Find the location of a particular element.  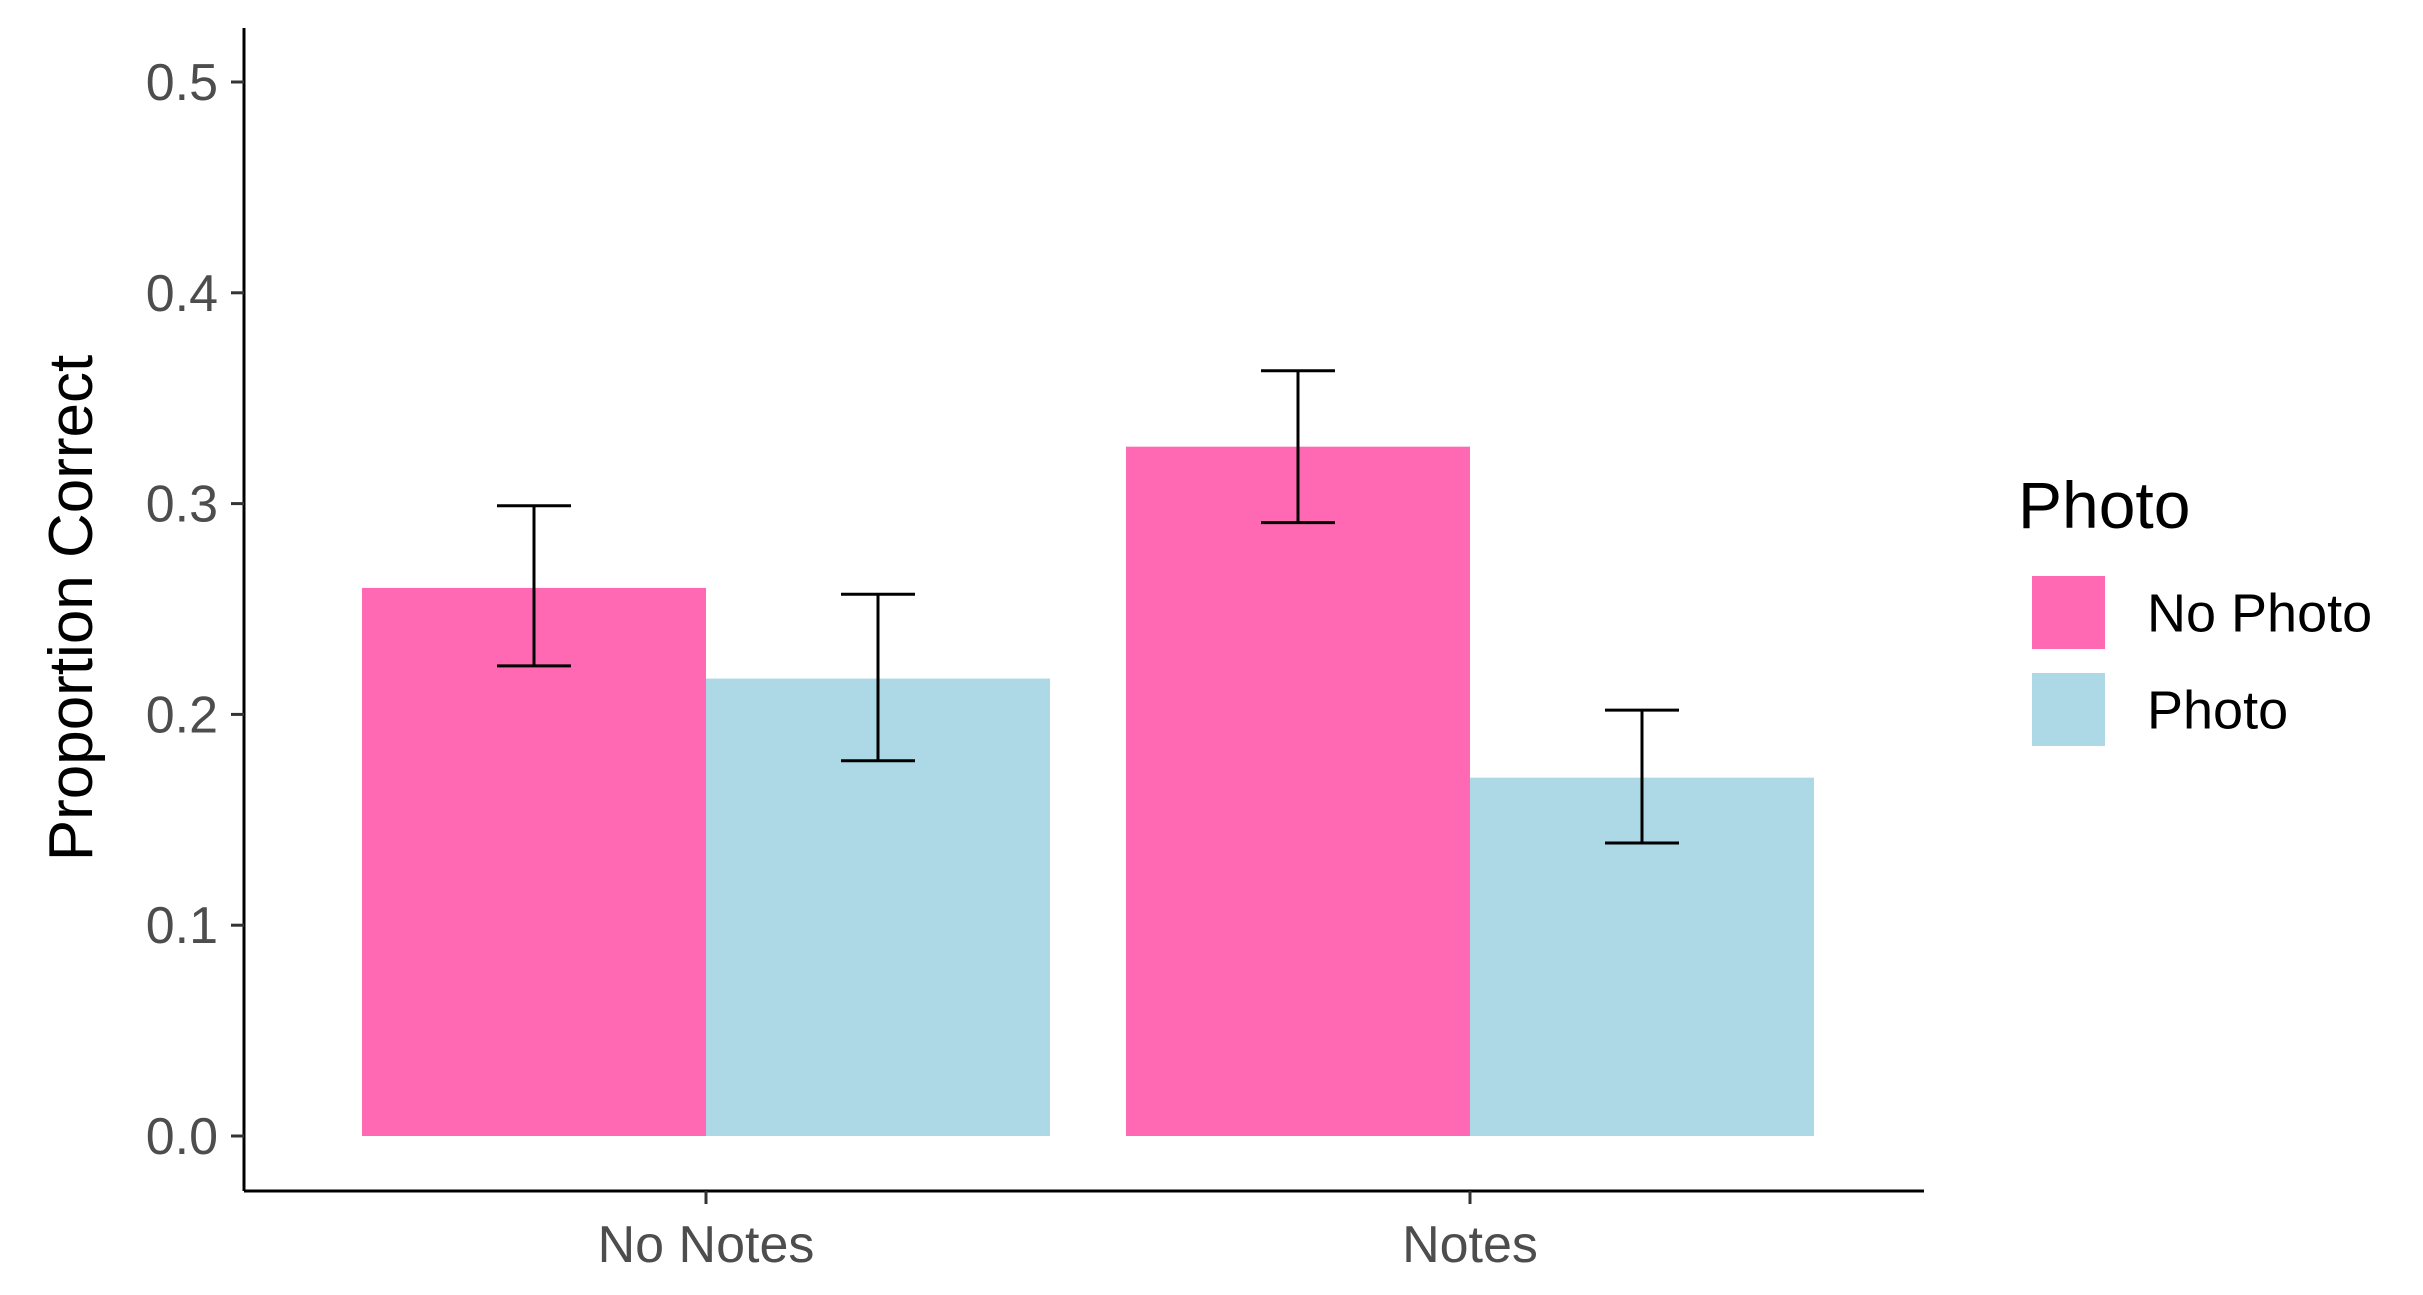

legend-item-no-photo: No Photo is located at coordinates (2202, 612).